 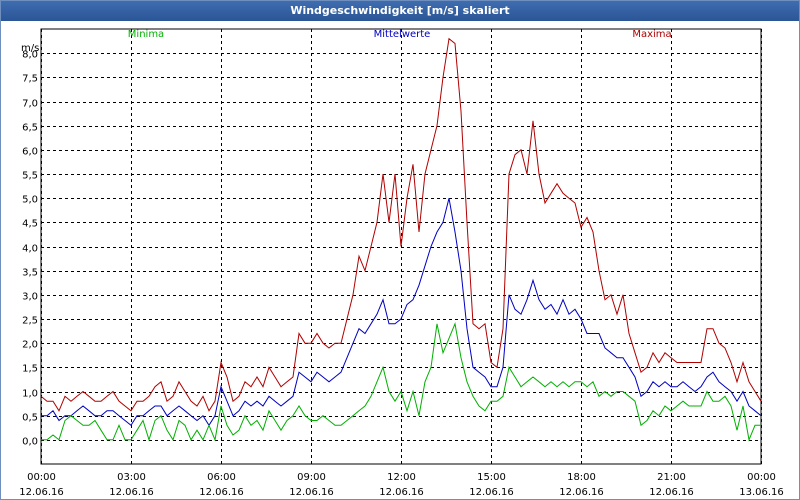 What do you see at coordinates (30, 442) in the screenshot?
I see `y-tick-label: 0,0` at bounding box center [30, 442].